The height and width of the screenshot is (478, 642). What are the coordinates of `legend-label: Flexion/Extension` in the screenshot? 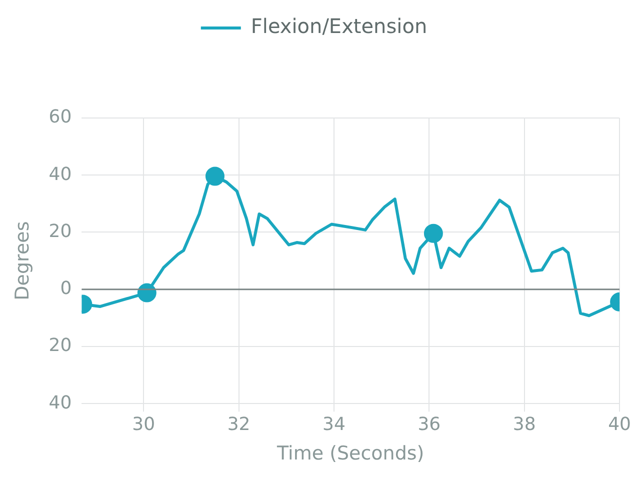 It's located at (339, 26).